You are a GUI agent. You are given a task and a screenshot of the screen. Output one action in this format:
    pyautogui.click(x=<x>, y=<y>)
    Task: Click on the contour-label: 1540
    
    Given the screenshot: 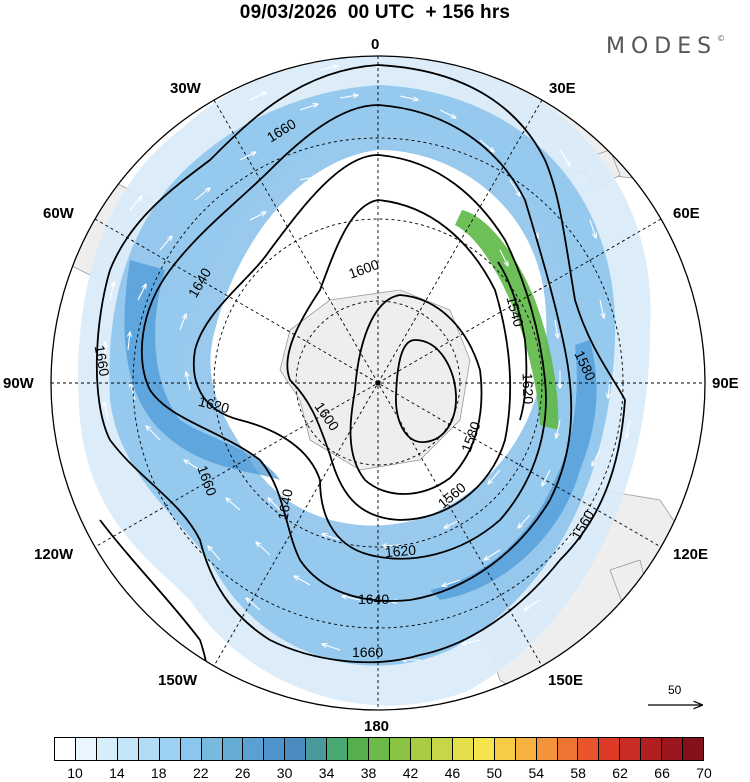 What is the action you would take?
    pyautogui.click(x=515, y=311)
    